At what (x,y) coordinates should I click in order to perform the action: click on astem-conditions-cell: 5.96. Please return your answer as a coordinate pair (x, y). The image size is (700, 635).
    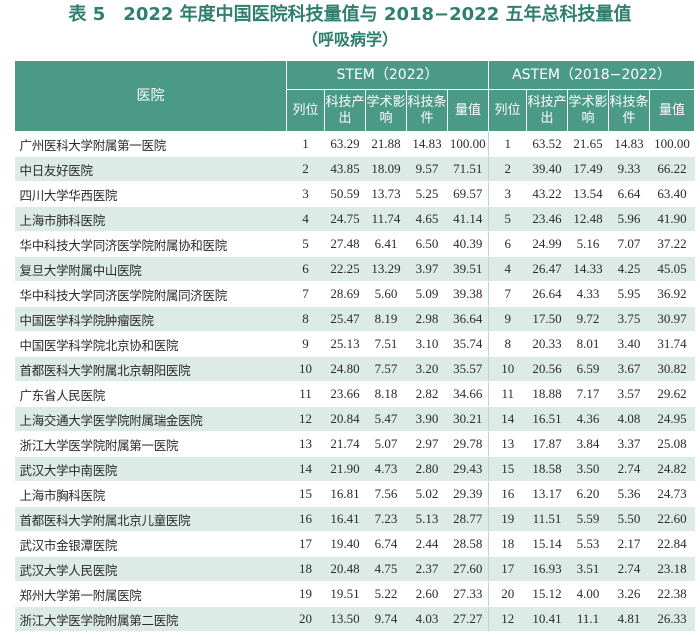
    Looking at the image, I should click on (629, 219).